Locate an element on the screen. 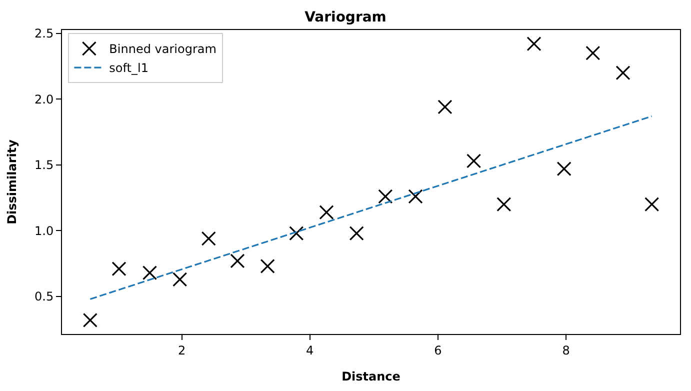  x-tick-label: 2 is located at coordinates (182, 350).